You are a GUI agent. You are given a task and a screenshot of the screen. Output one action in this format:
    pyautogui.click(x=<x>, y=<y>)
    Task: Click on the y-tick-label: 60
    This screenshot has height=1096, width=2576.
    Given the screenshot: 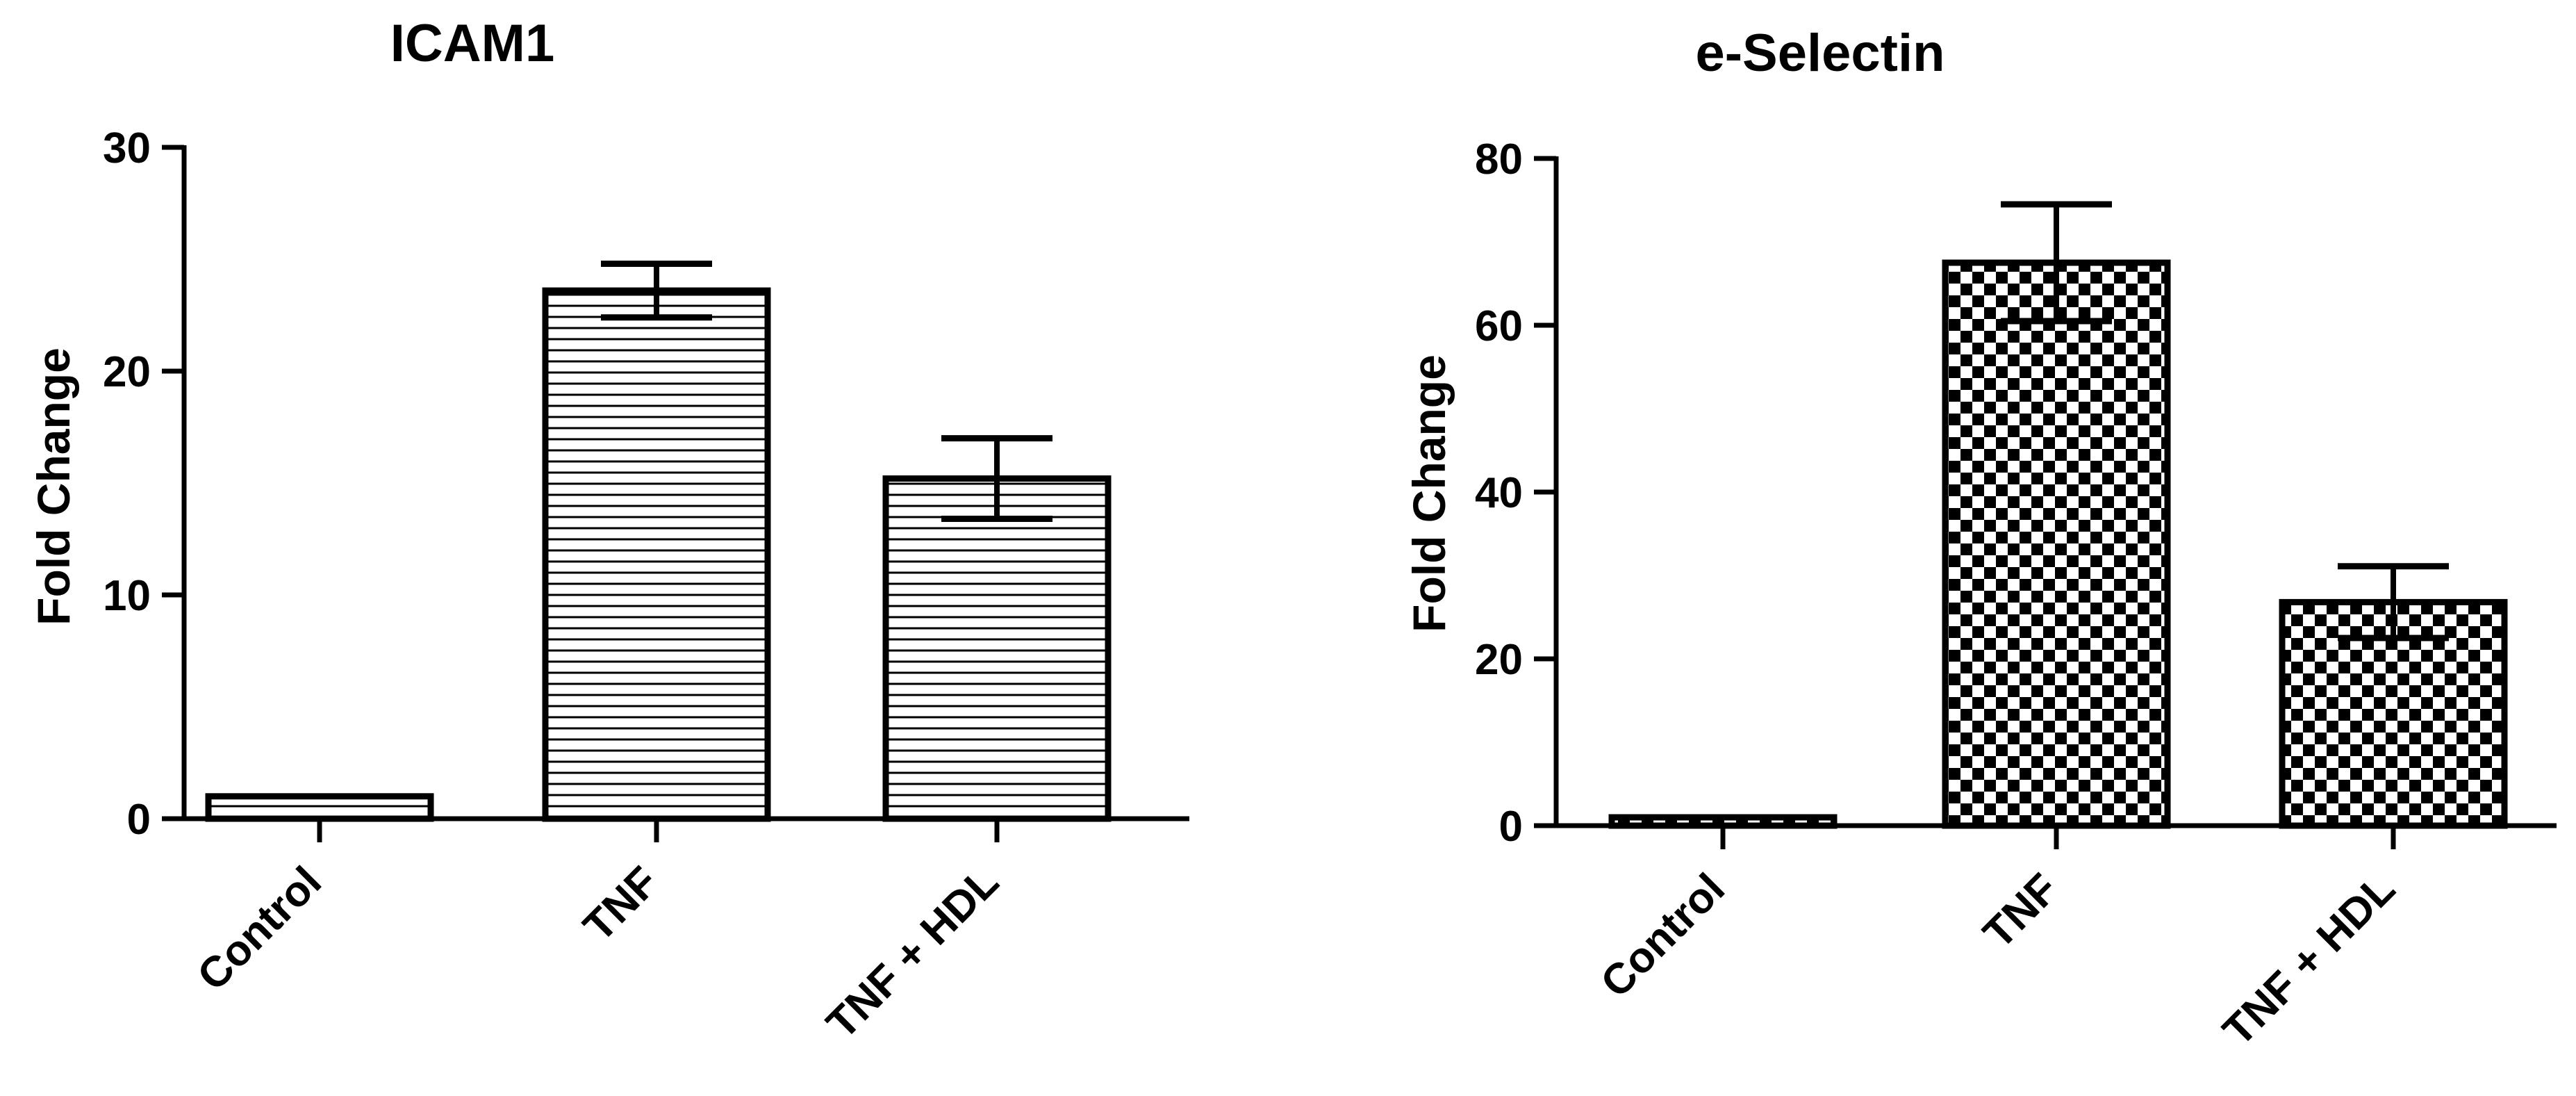 What is the action you would take?
    pyautogui.click(x=1499, y=326)
    